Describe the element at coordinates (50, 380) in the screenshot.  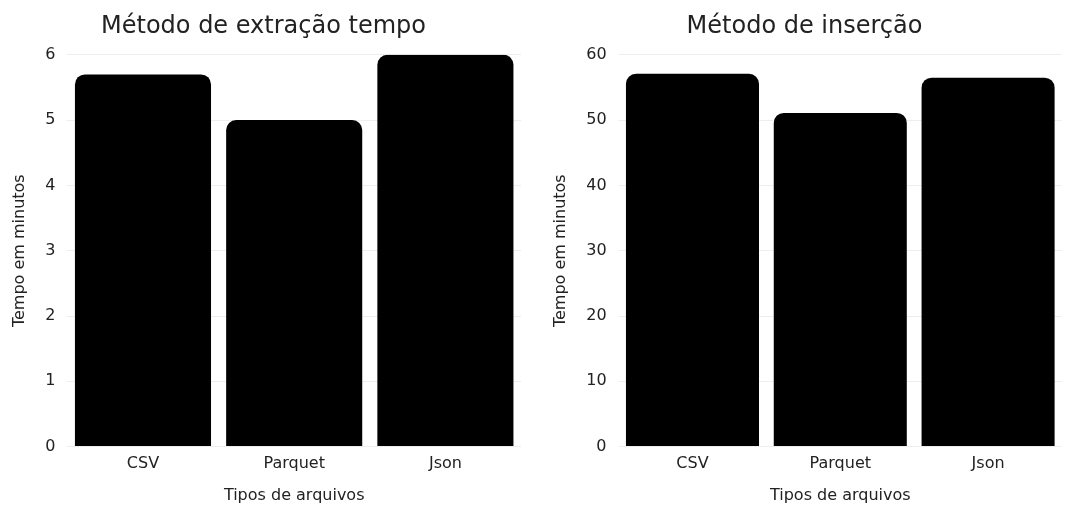
I see `y-tick-label: 1` at that location.